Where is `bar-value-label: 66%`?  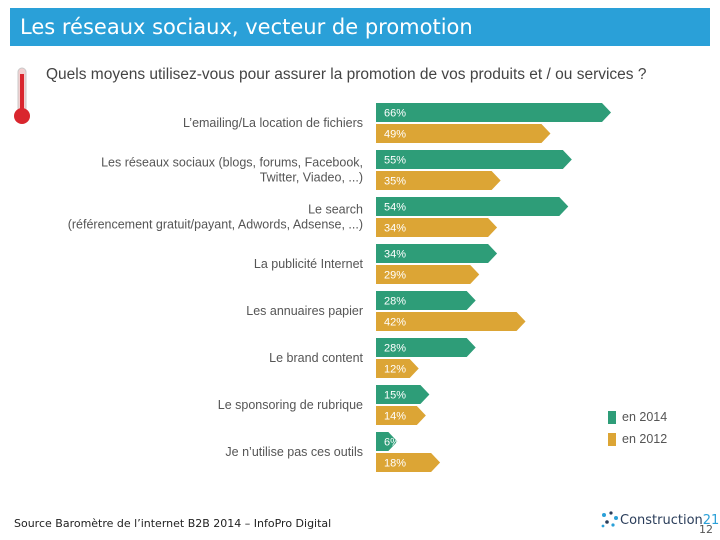
bar-value-label: 66% is located at coordinates (395, 114).